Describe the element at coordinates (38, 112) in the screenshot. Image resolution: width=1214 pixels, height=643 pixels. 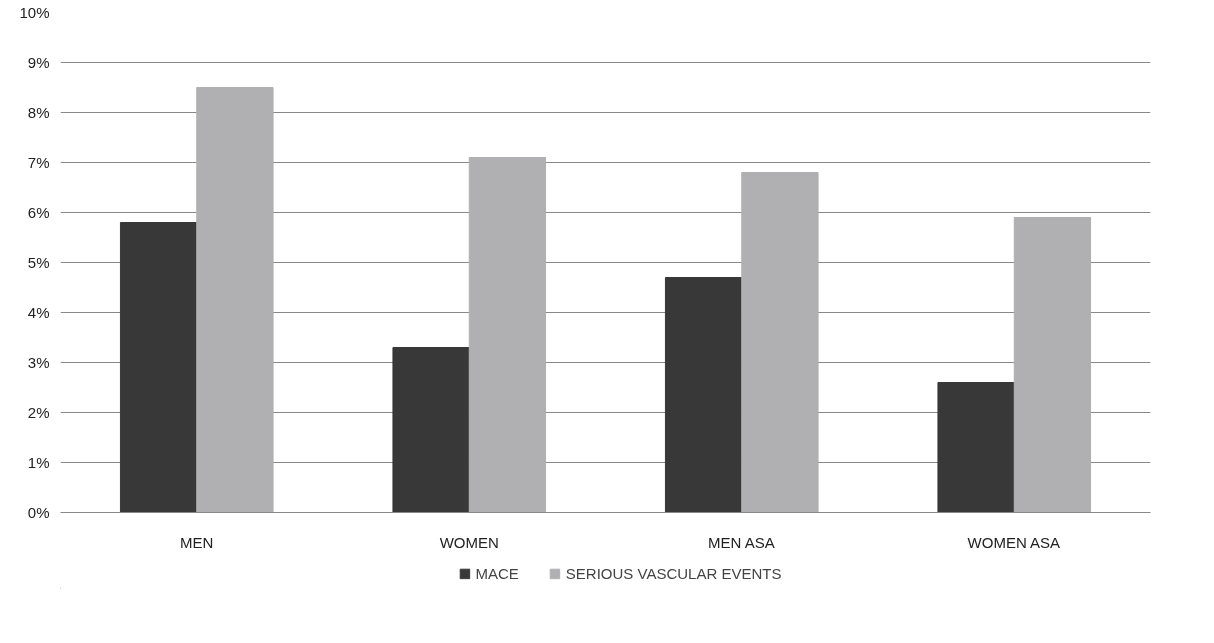
I see `y-tick-label: 8%` at that location.